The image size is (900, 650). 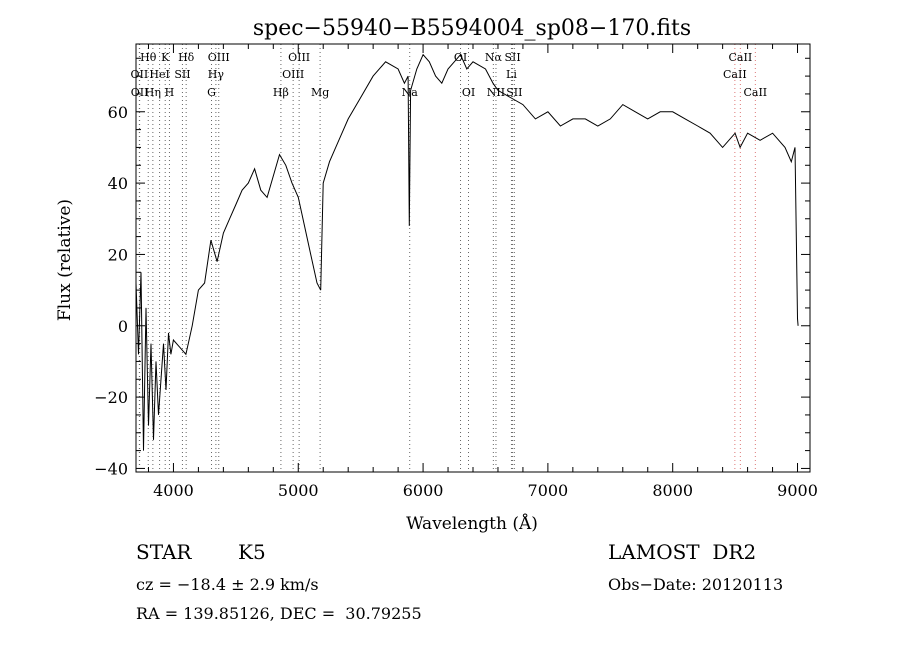 What do you see at coordinates (410, 92) in the screenshot?
I see `spectral-line-label: Na` at bounding box center [410, 92].